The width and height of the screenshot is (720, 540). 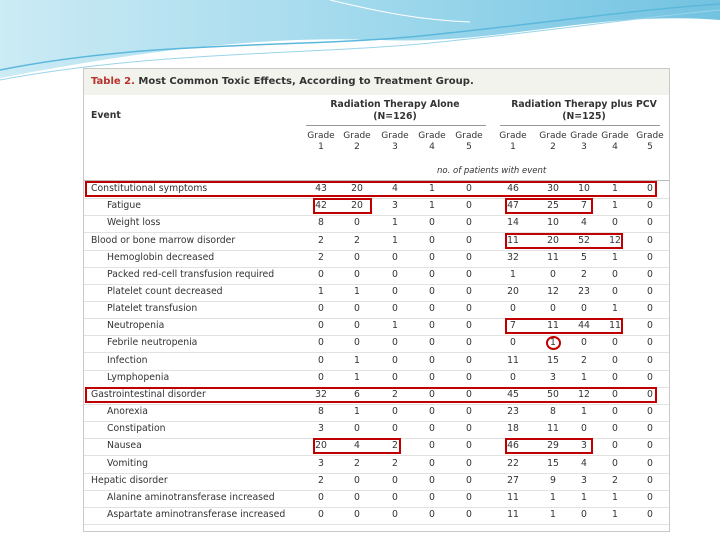 I want to click on event-label: Neutropenia, so click(x=136, y=326).